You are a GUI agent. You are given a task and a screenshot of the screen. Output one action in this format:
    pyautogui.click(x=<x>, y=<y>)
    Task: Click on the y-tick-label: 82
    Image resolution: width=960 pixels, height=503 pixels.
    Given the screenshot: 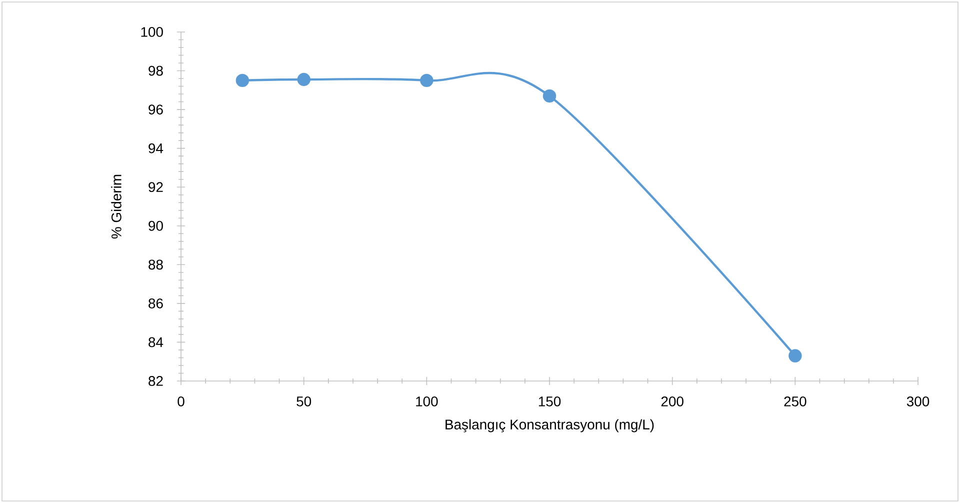 What is the action you would take?
    pyautogui.click(x=155, y=381)
    